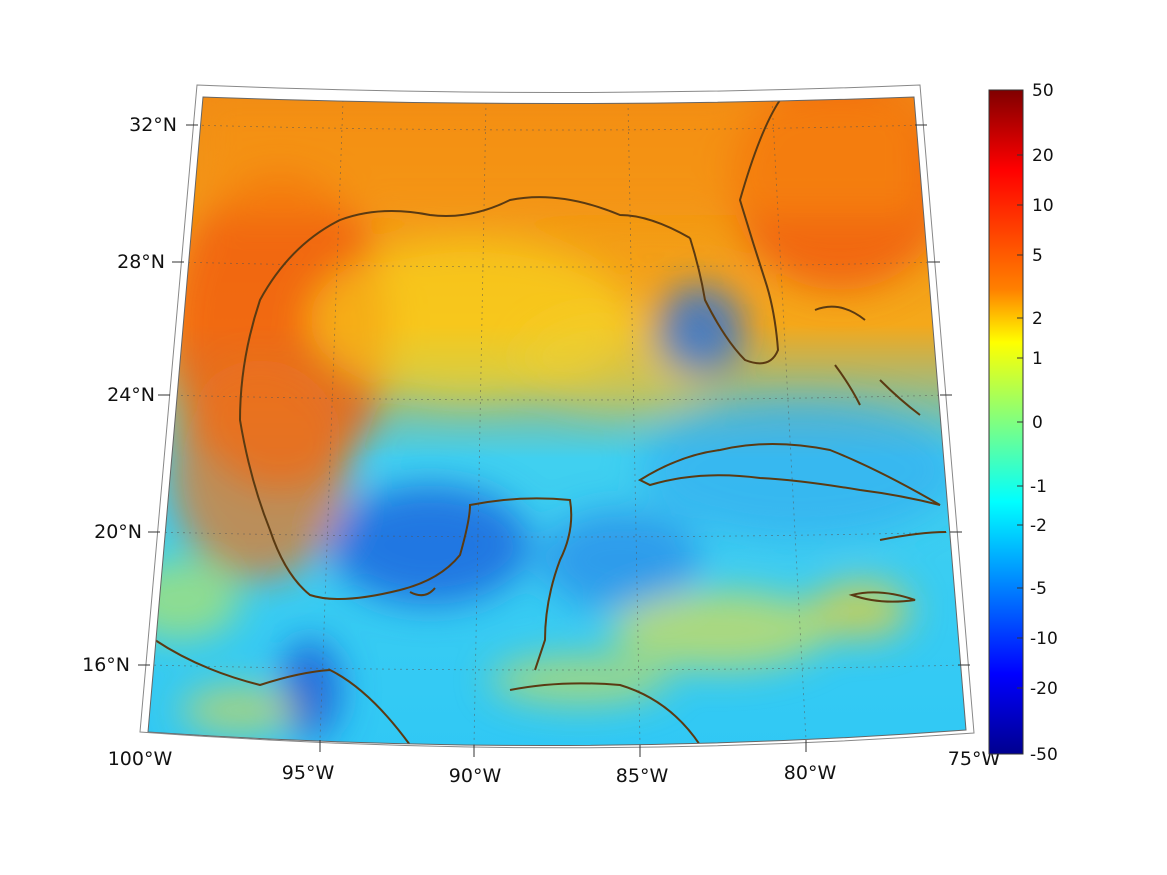 The height and width of the screenshot is (875, 1167). Describe the element at coordinates (475, 776) in the screenshot. I see `lon-label-90: 90°W` at that location.